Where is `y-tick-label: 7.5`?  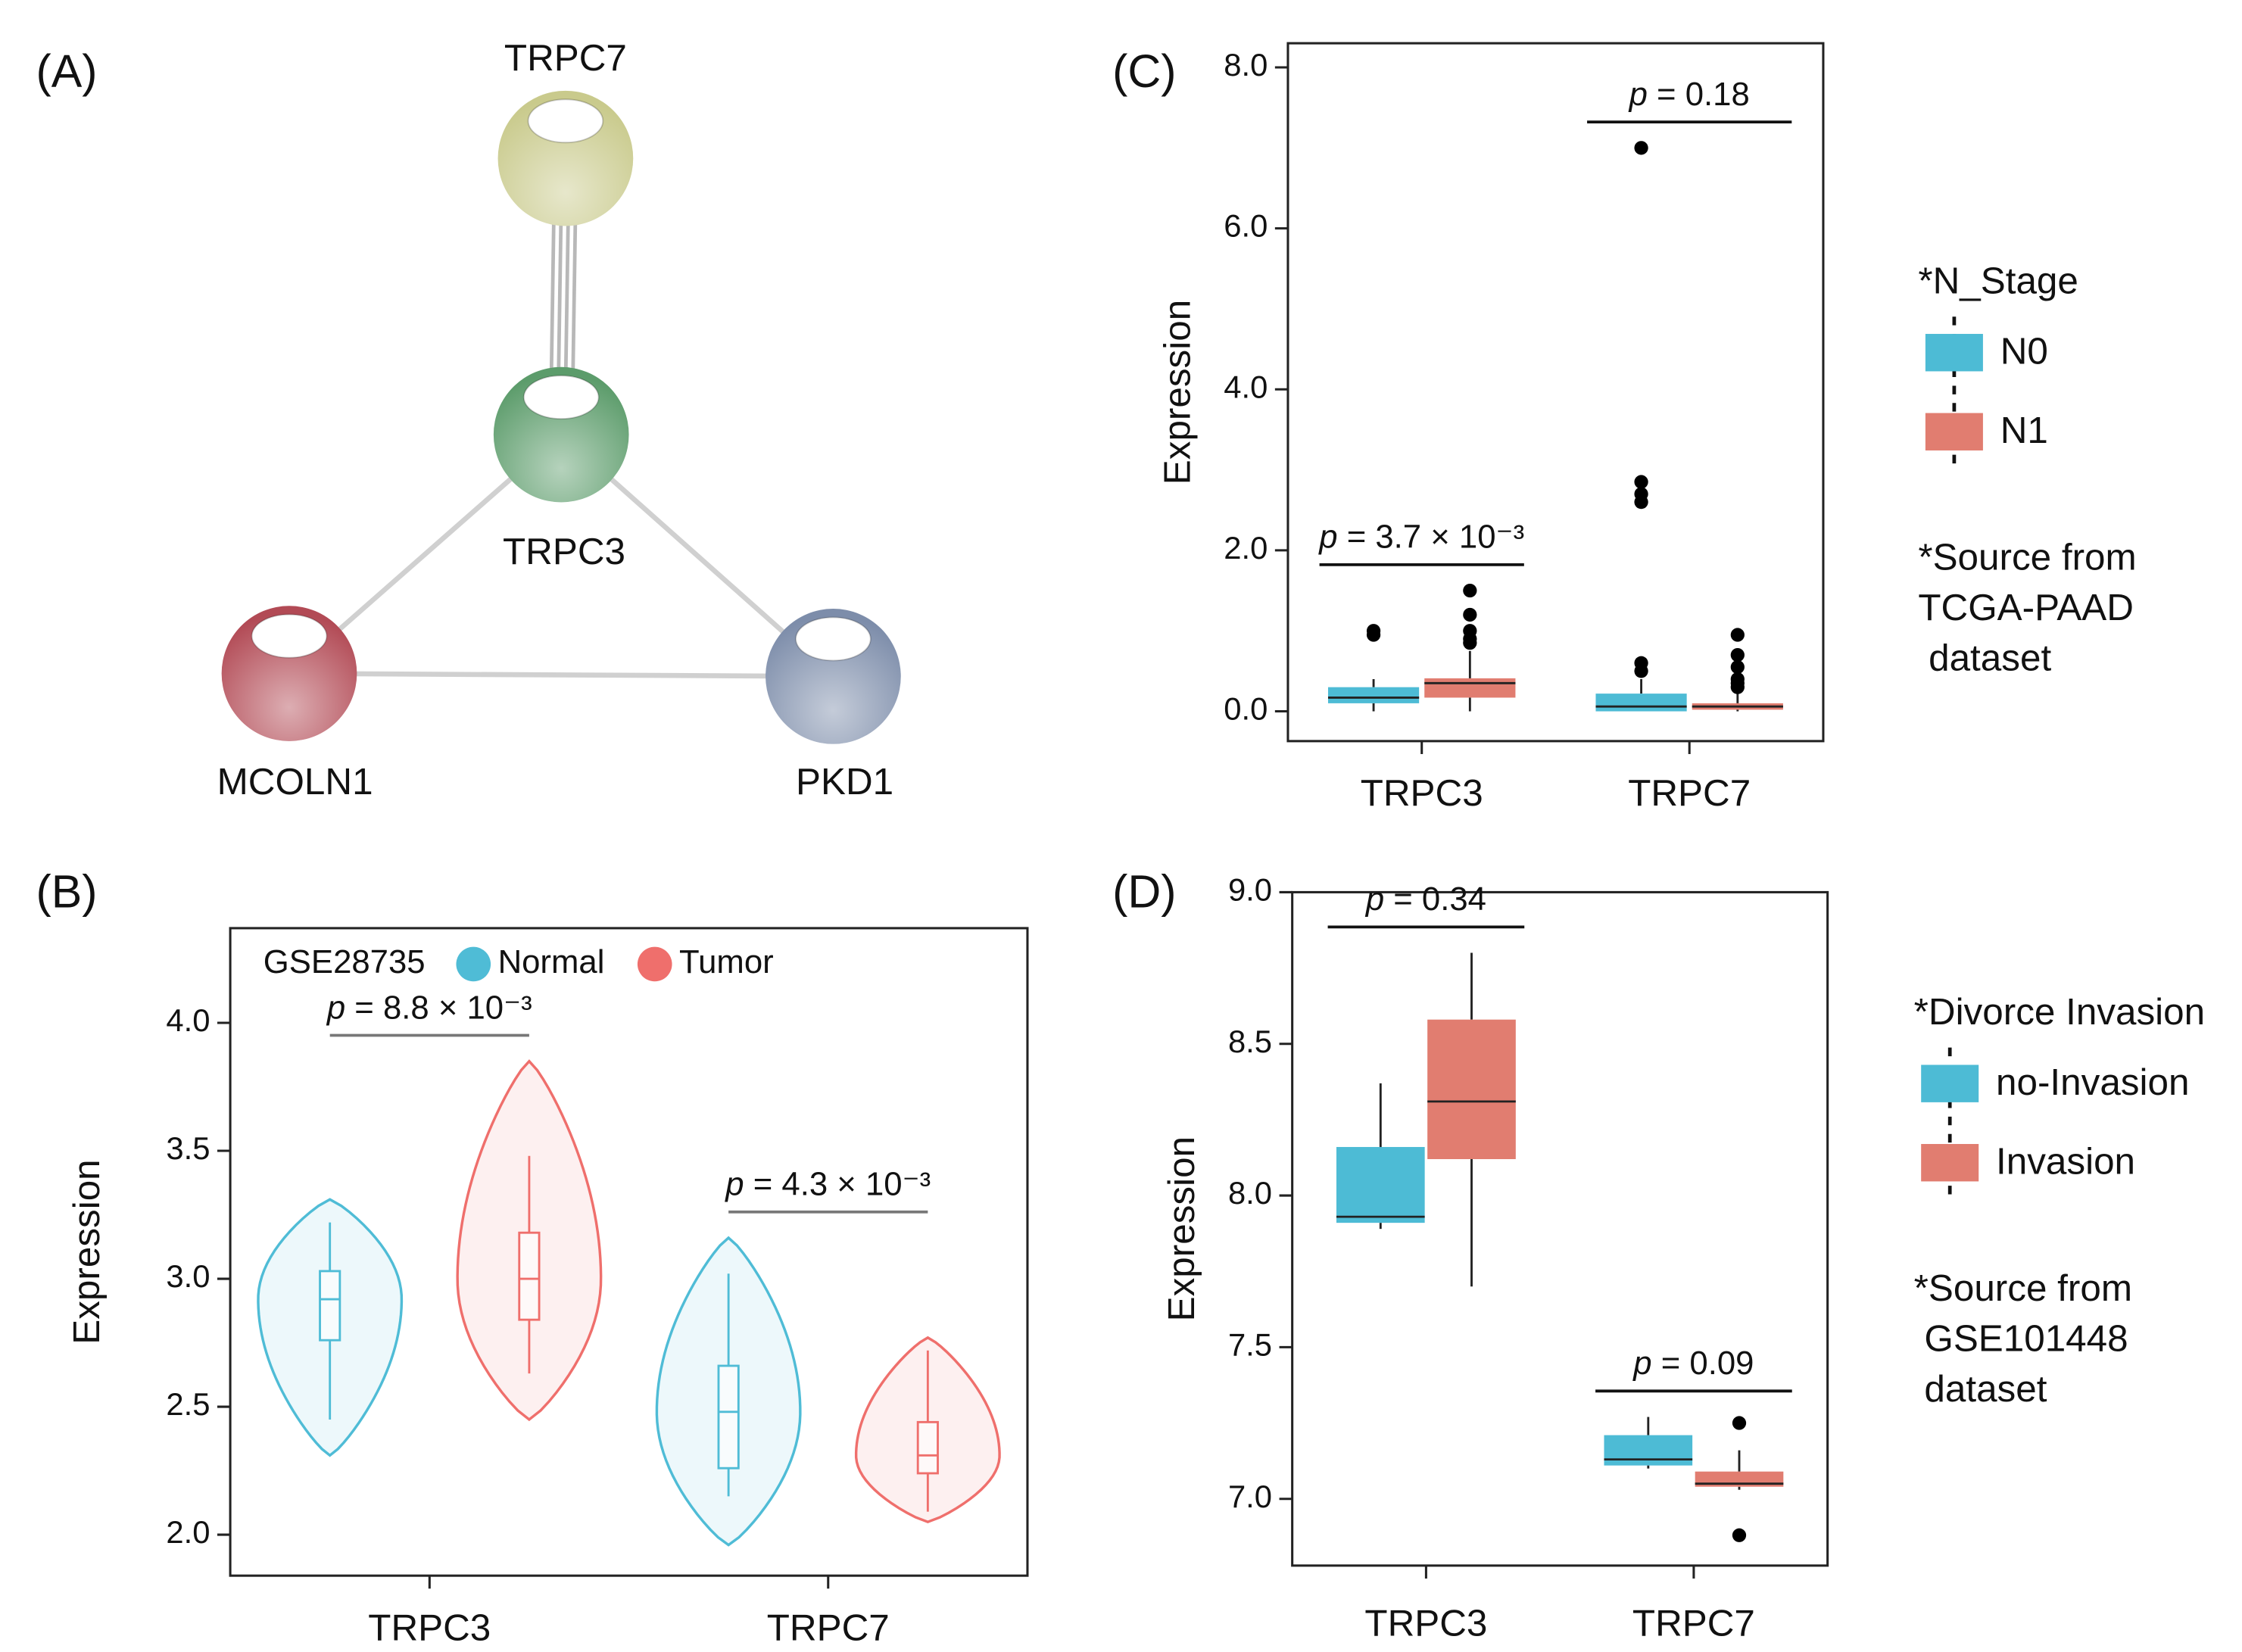
y-tick-label: 7.5 is located at coordinates (1250, 1344).